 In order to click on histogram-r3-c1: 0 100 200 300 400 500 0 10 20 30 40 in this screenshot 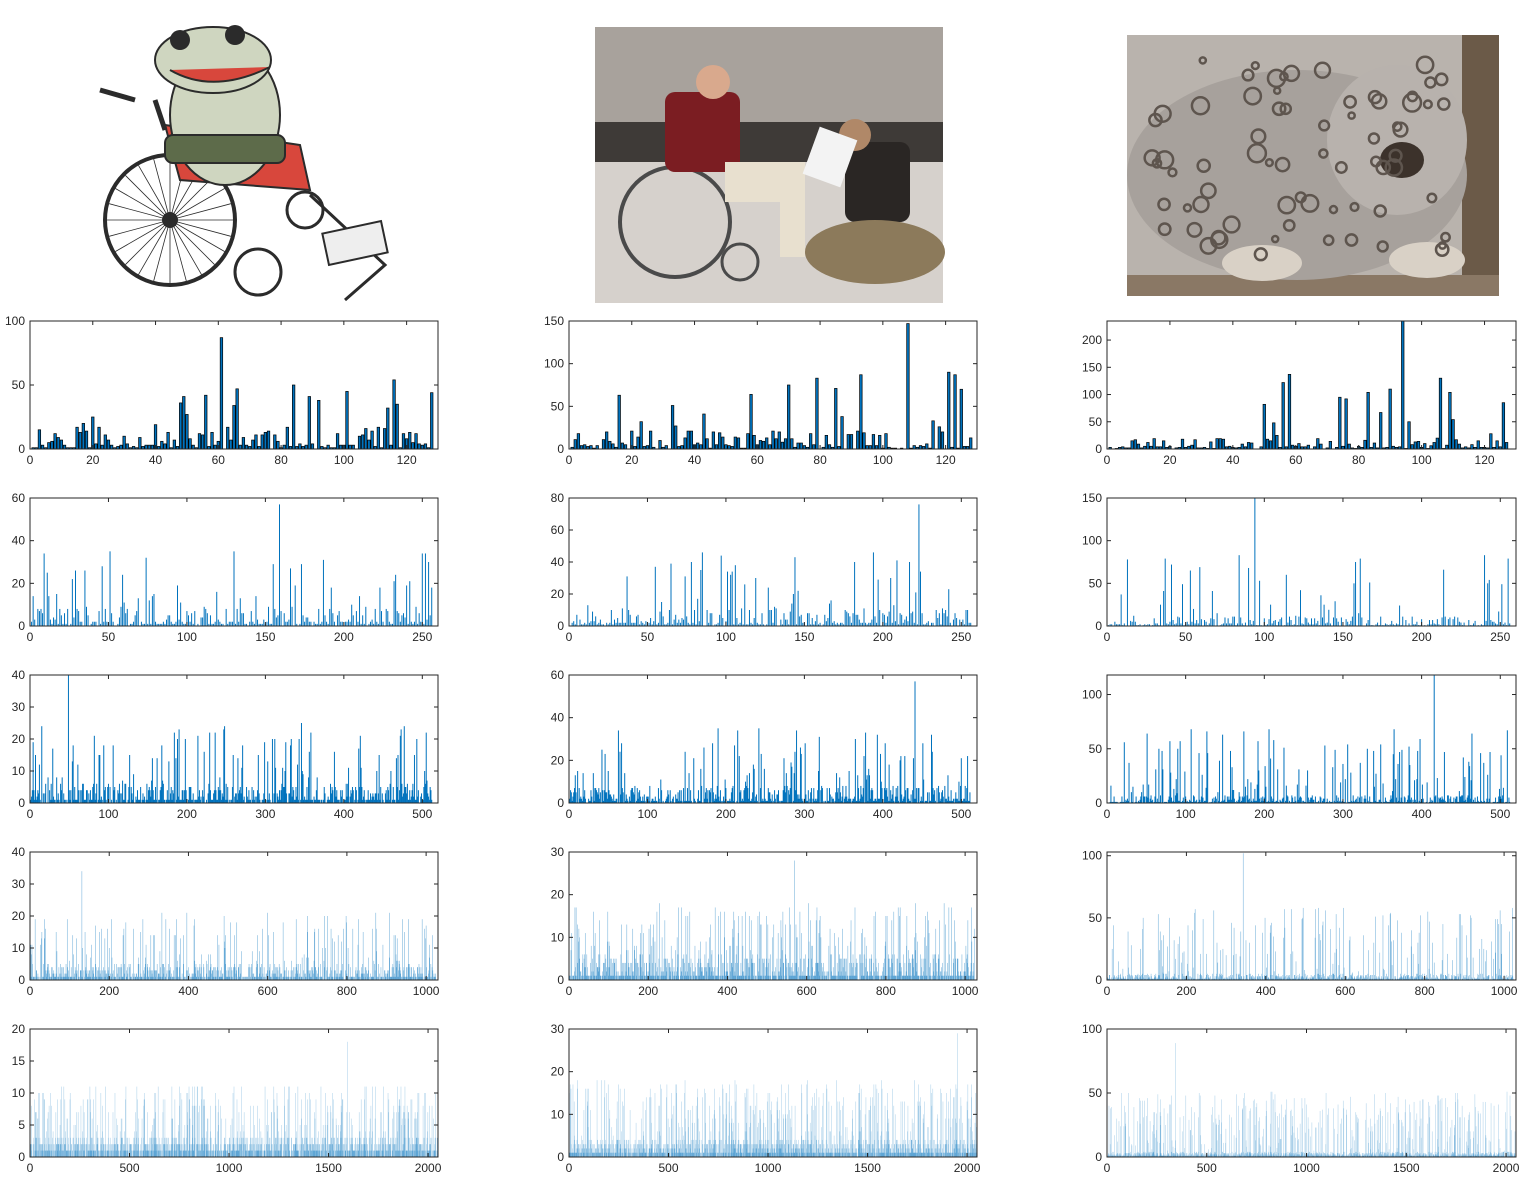, I will do `click(225, 744)`.